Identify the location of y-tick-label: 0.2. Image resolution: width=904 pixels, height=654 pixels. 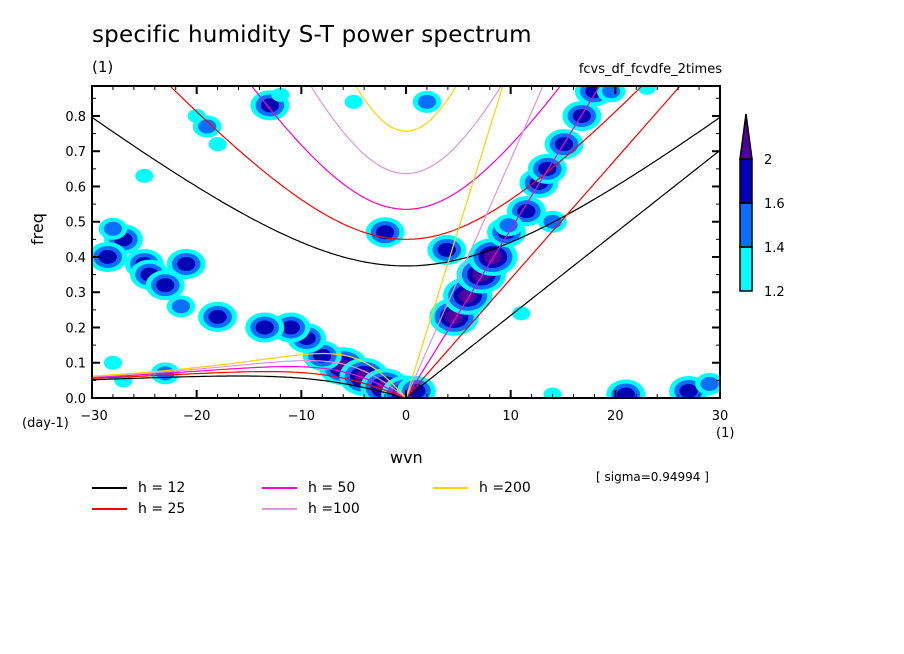
(75, 328).